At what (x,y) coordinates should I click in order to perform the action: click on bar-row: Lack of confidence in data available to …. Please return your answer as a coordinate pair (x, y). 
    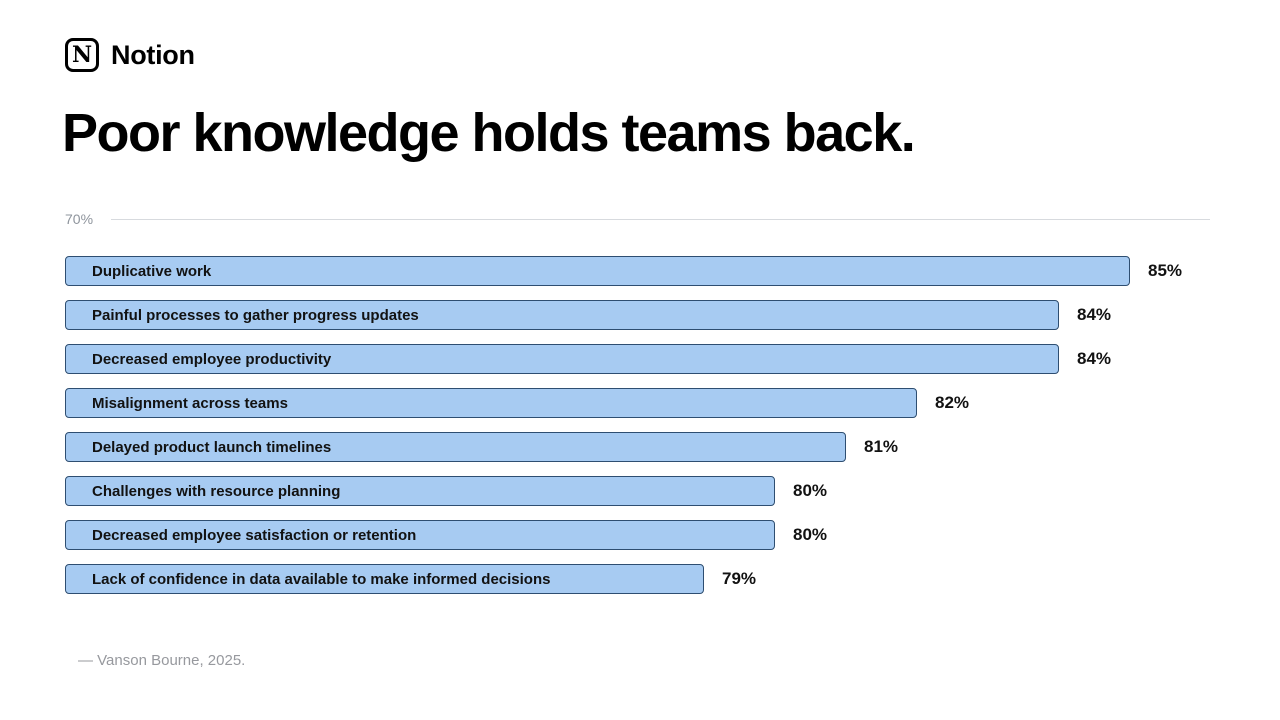
    Looking at the image, I should click on (637, 579).